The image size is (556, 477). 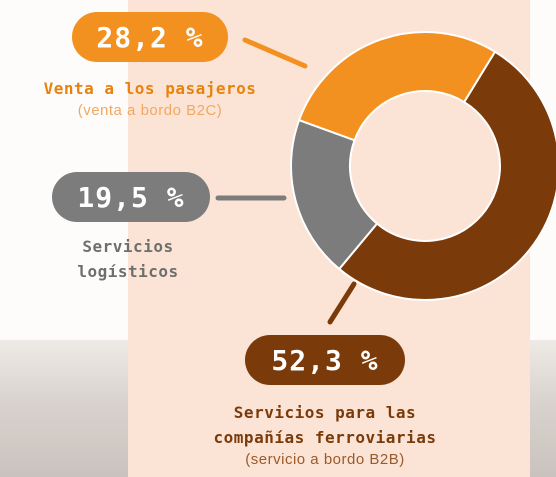 What do you see at coordinates (128, 259) in the screenshot?
I see `category-label: Servicios logísticos` at bounding box center [128, 259].